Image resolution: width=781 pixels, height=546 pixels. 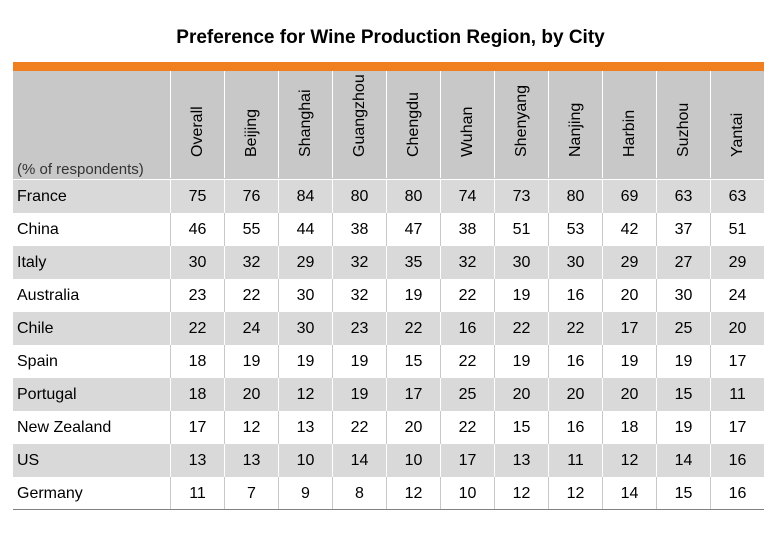 What do you see at coordinates (47, 394) in the screenshot?
I see `row-label: Portugal` at bounding box center [47, 394].